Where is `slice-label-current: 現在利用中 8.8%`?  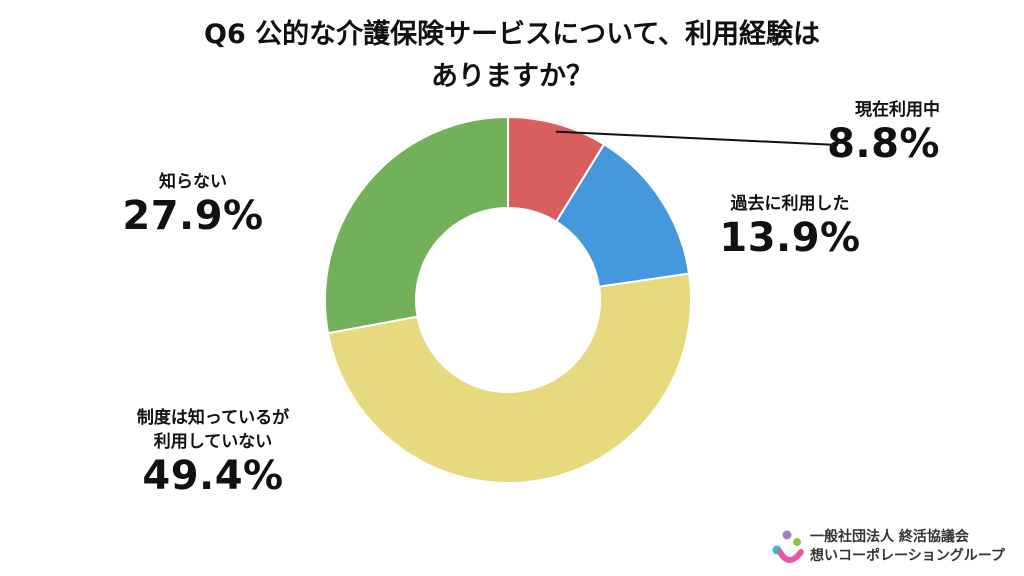
slice-label-current: 現在利用中 8.8% is located at coordinates (883, 132).